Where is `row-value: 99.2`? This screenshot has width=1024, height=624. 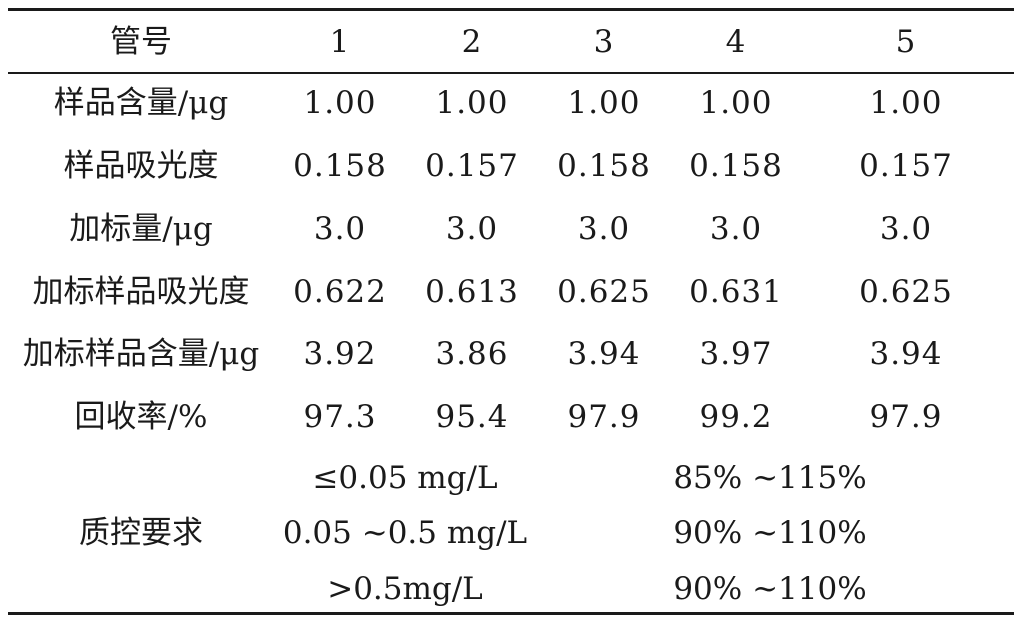
row-value: 99.2 is located at coordinates (736, 417).